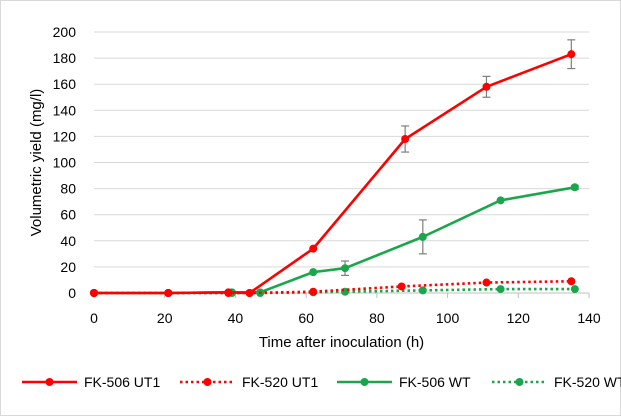 The image size is (621, 416). I want to click on legend: FK-506 UT1 FK-520 UT1 FK-506 WT FK-520 WT, so click(321, 382).